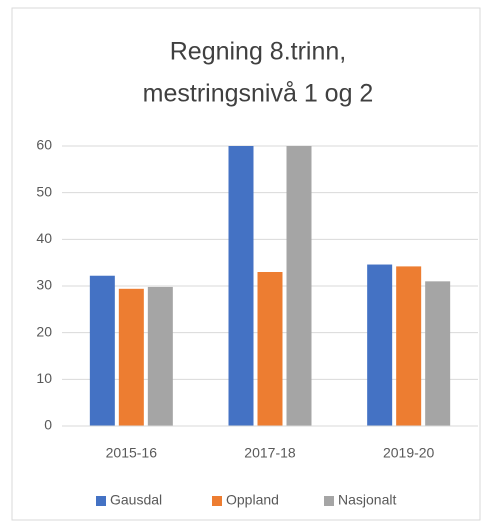 This screenshot has width=493, height=532. Describe the element at coordinates (136, 500) in the screenshot. I see `legend-label: Gausdal` at that location.